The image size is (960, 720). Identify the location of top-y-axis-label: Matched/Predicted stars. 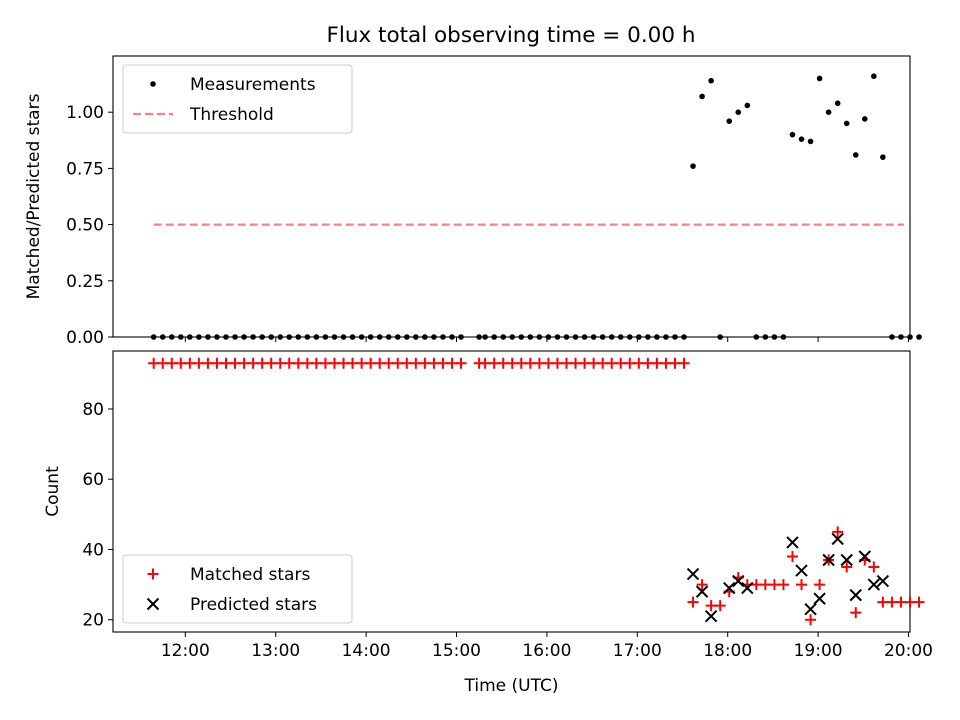
(34, 196).